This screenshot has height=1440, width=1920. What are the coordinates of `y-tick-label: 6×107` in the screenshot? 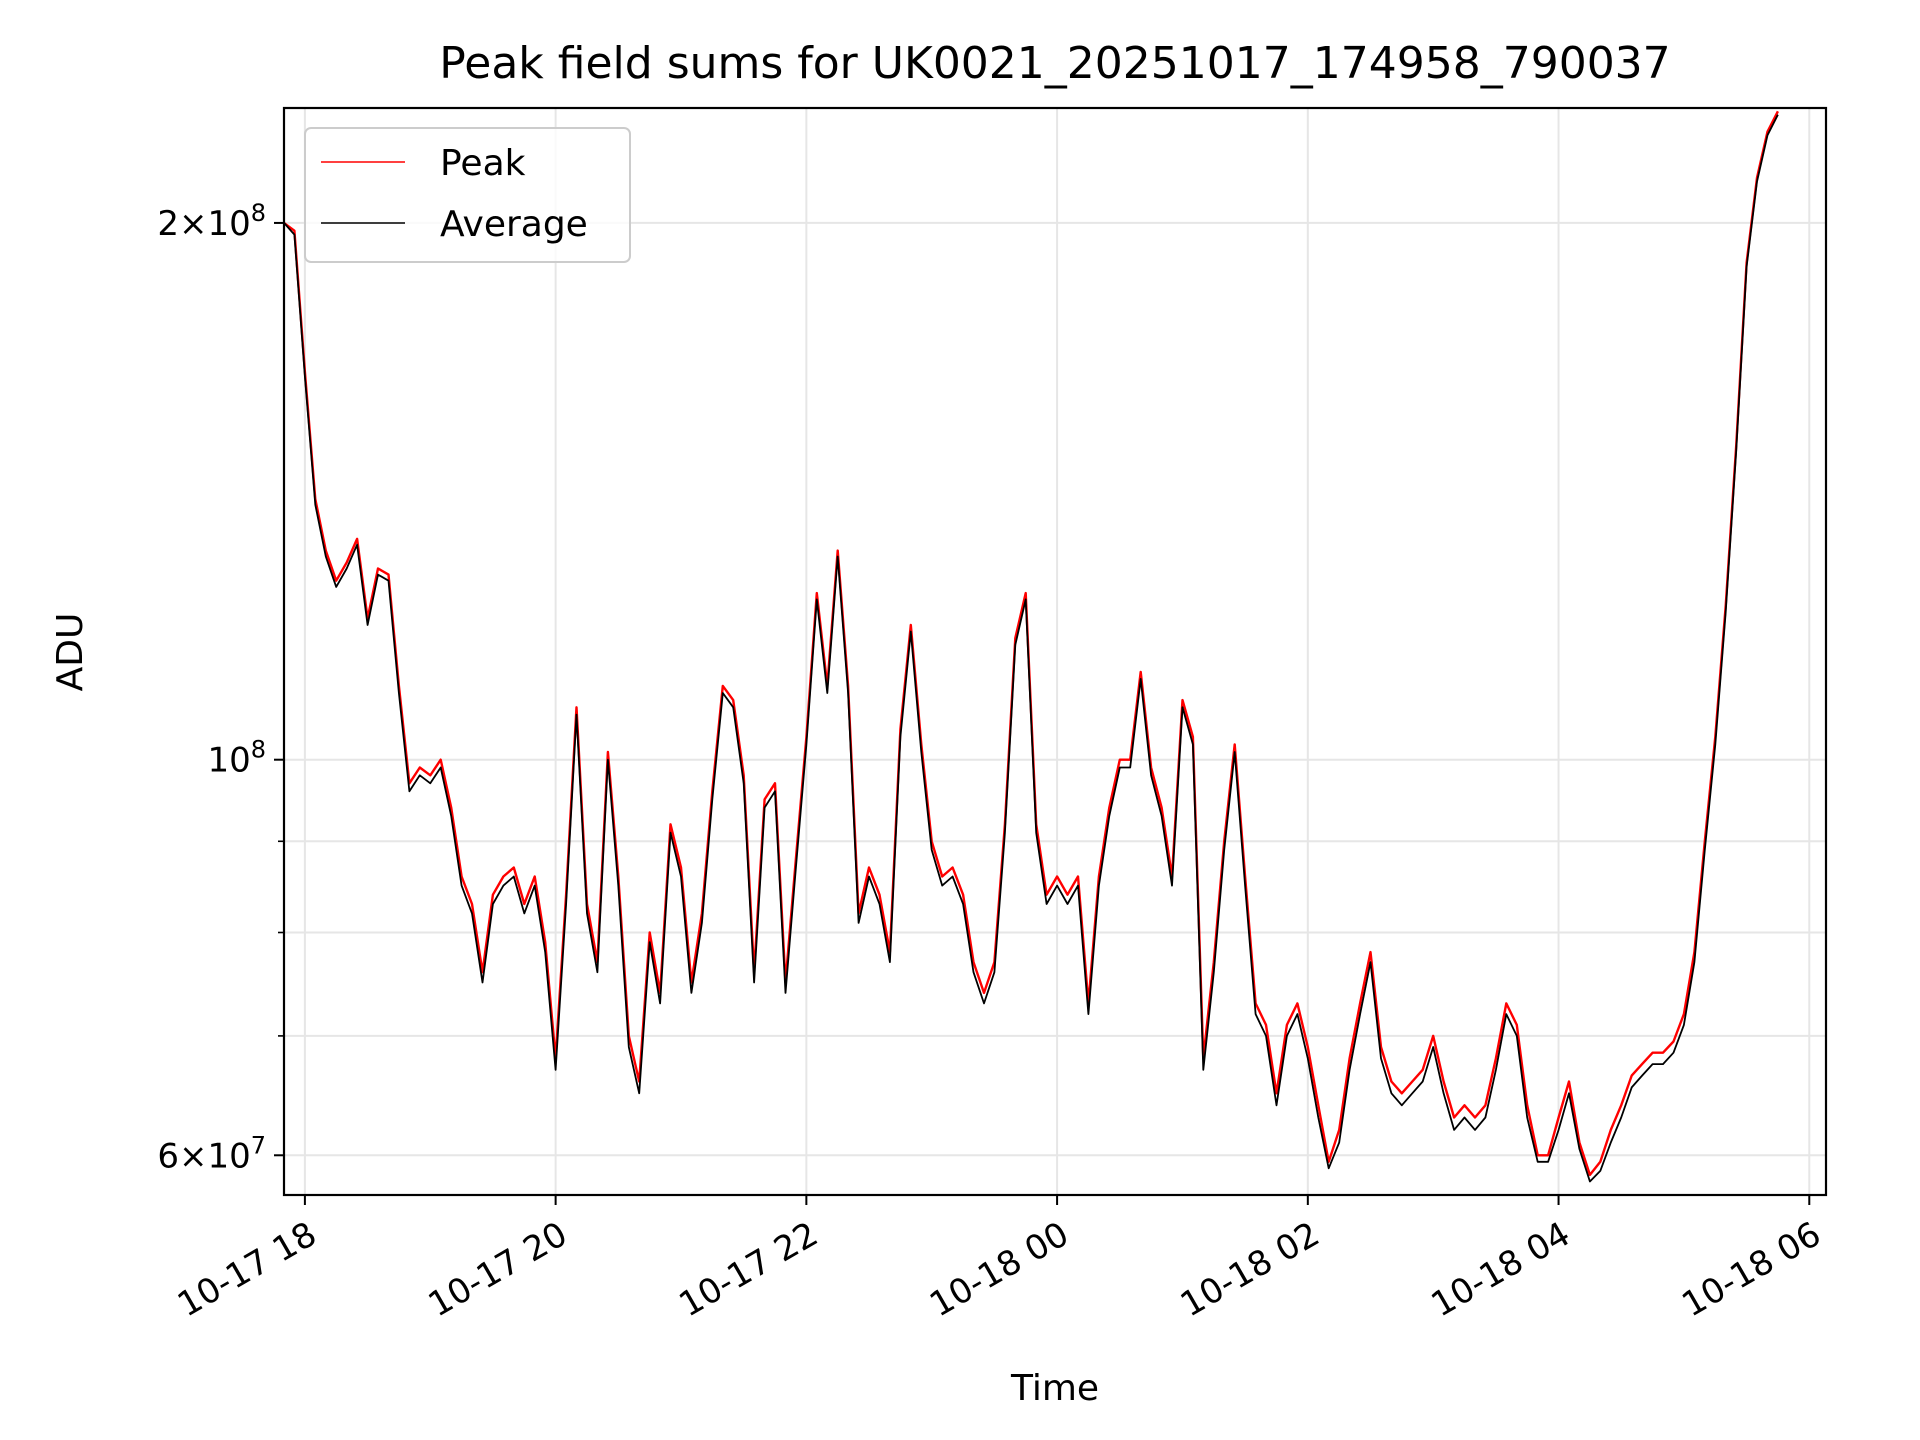 It's located at (211, 1153).